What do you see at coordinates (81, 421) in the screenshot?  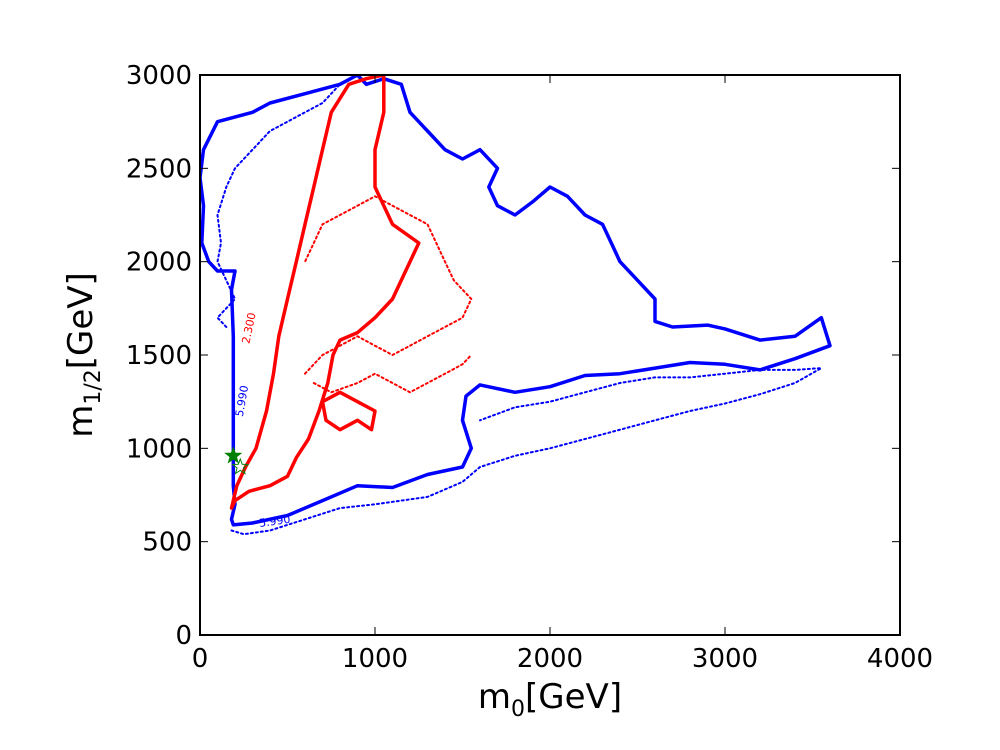 I see `y-axis-symbol: m` at bounding box center [81, 421].